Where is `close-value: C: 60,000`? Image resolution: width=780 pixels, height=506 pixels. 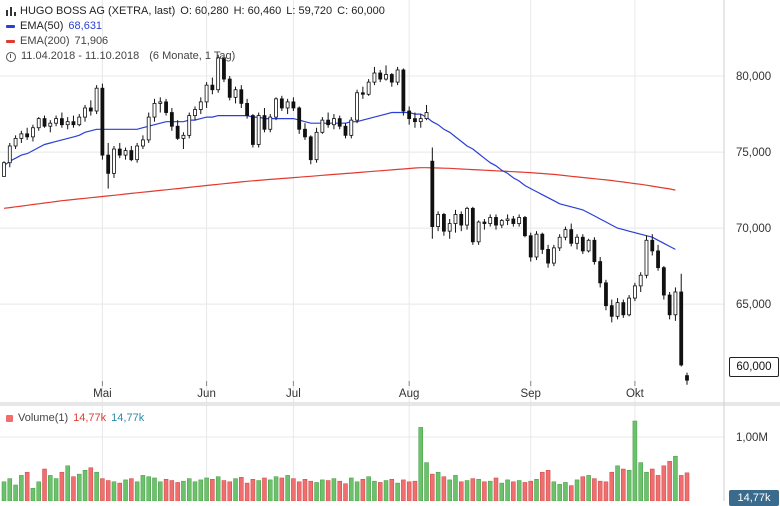
close-value: C: 60,000 is located at coordinates (361, 11).